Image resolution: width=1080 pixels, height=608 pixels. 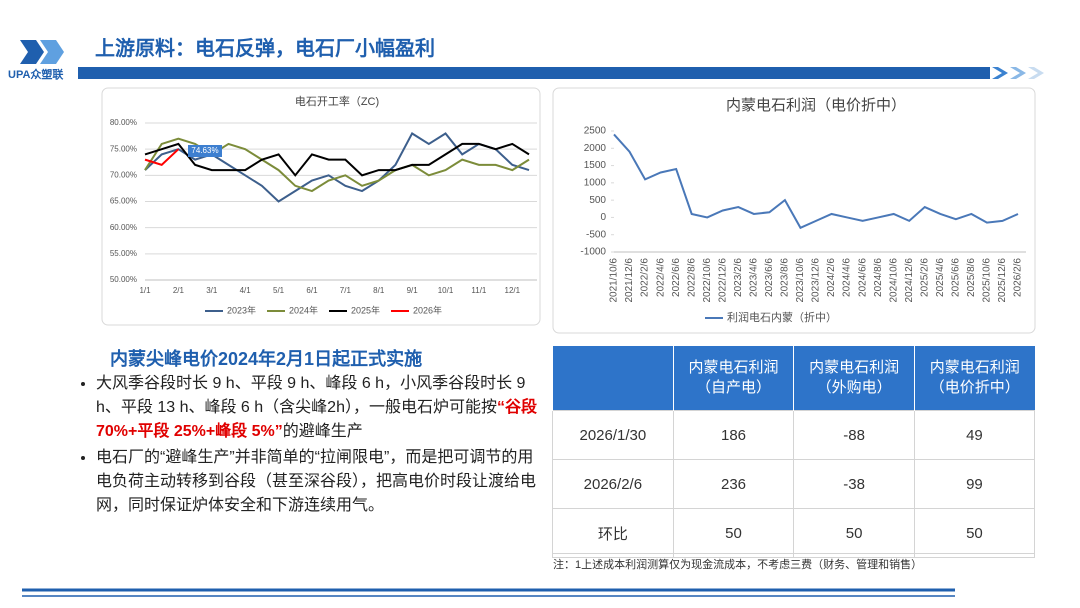 What do you see at coordinates (924, 277) in the screenshot?
I see `x-tick-label: 2025/2/6` at bounding box center [924, 277].